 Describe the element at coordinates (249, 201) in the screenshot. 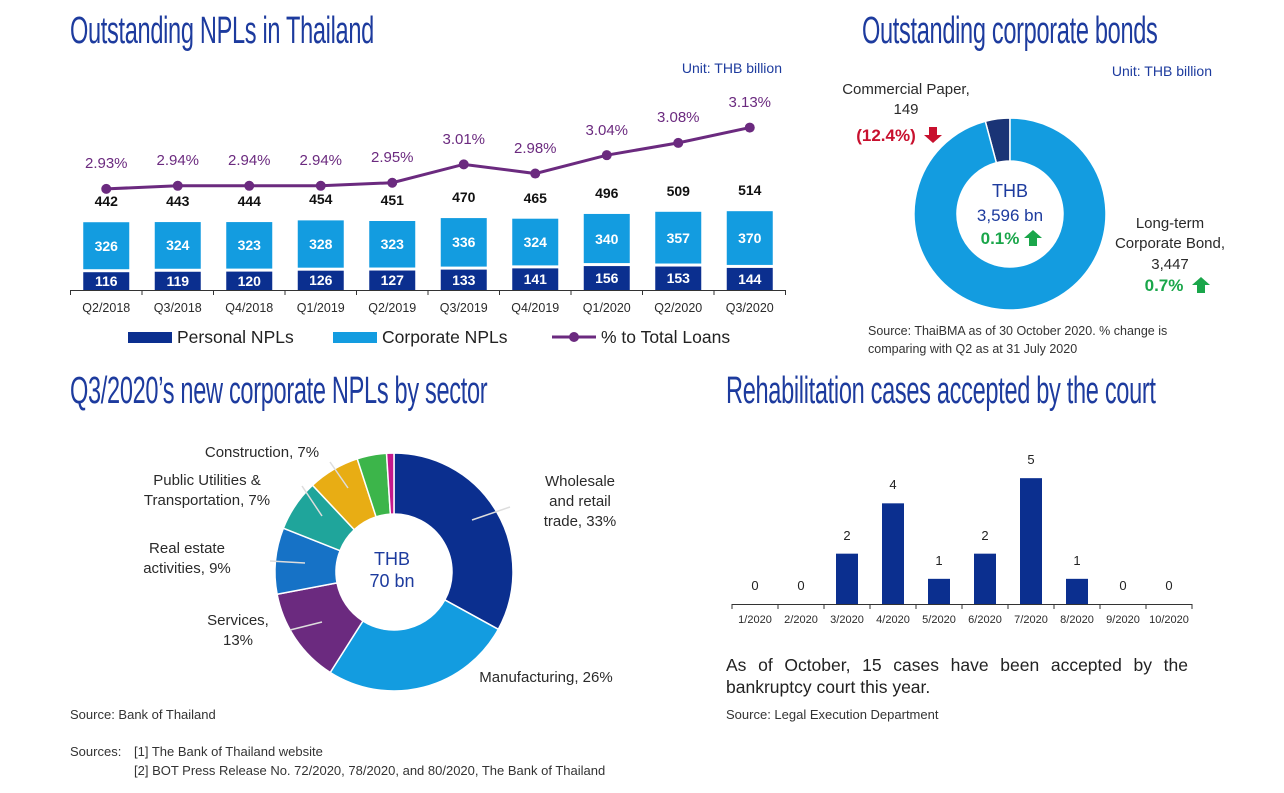

I see `total-label: 444` at that location.